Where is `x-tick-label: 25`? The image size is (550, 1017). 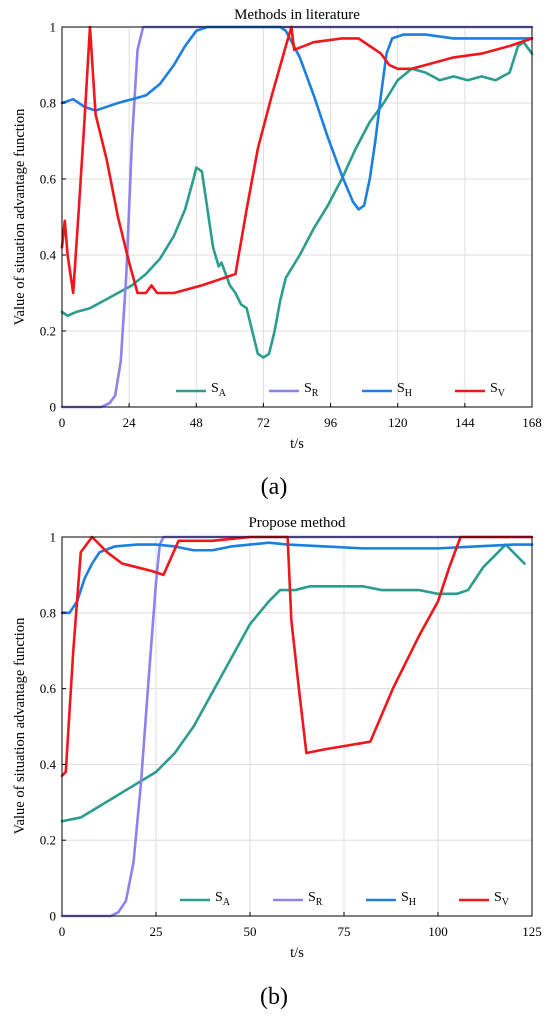 x-tick-label: 25 is located at coordinates (156, 931).